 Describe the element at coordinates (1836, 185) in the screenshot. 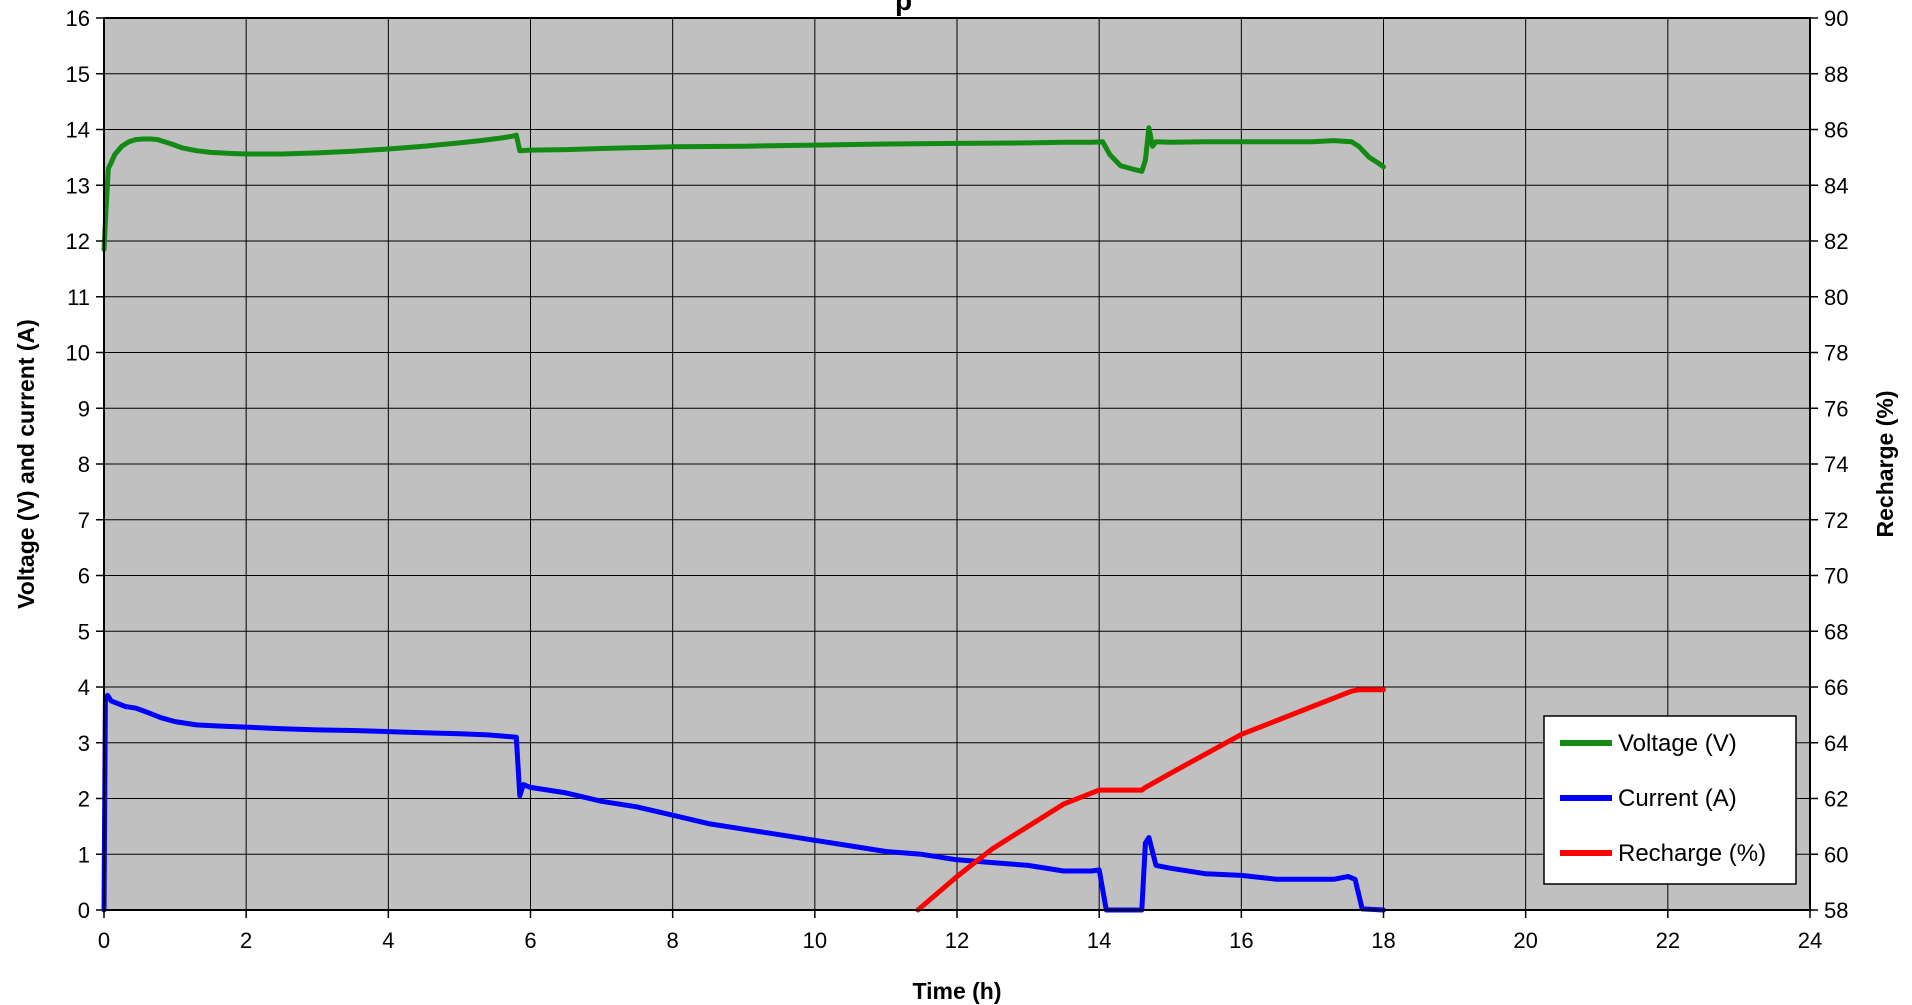

I see `y2-tick-label: 84` at that location.